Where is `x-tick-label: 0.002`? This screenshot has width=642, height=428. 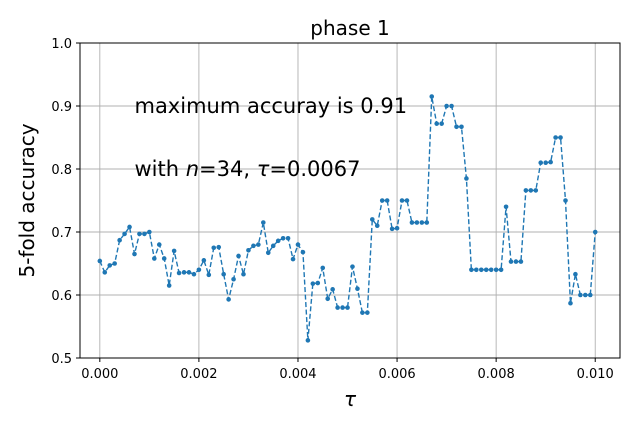 x-tick-label: 0.002 is located at coordinates (198, 374).